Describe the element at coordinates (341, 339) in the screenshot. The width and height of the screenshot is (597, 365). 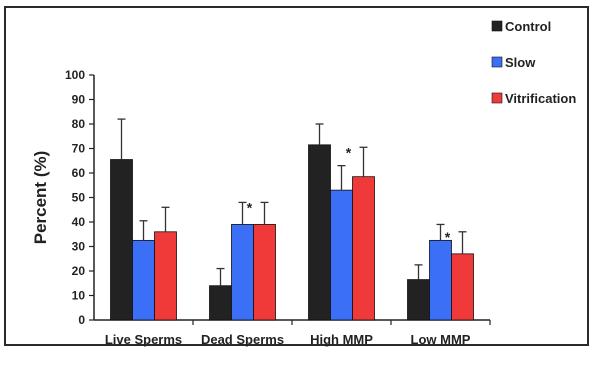
I see `x-tick-label: High MMP` at that location.